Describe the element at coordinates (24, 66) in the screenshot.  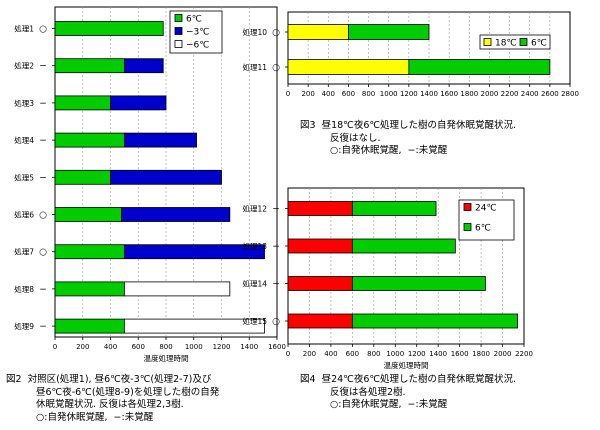
I see `category-label: 処理2` at that location.